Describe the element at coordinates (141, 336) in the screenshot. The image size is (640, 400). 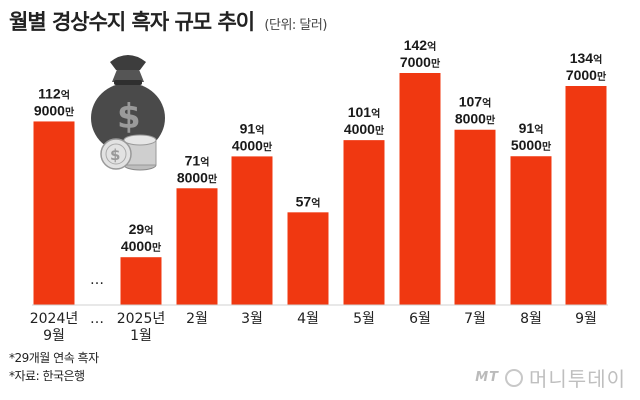
I see `x-tick-label-line2: 1월` at that location.